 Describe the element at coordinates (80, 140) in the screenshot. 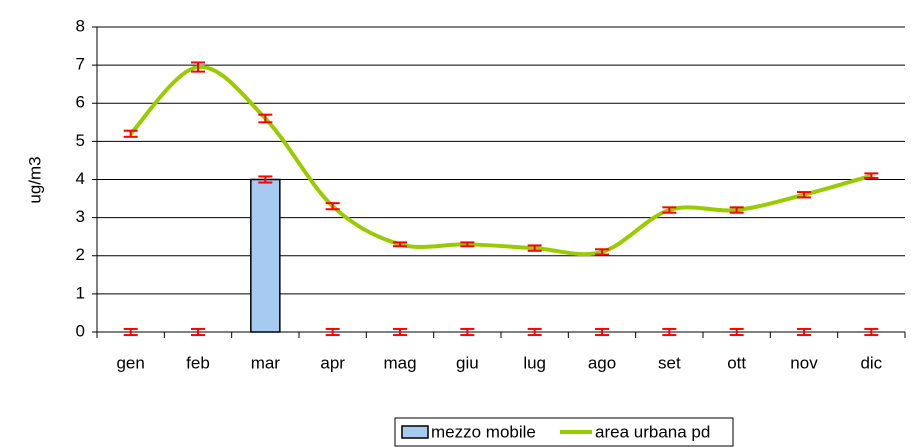

I see `y-tick-label: 5` at that location.